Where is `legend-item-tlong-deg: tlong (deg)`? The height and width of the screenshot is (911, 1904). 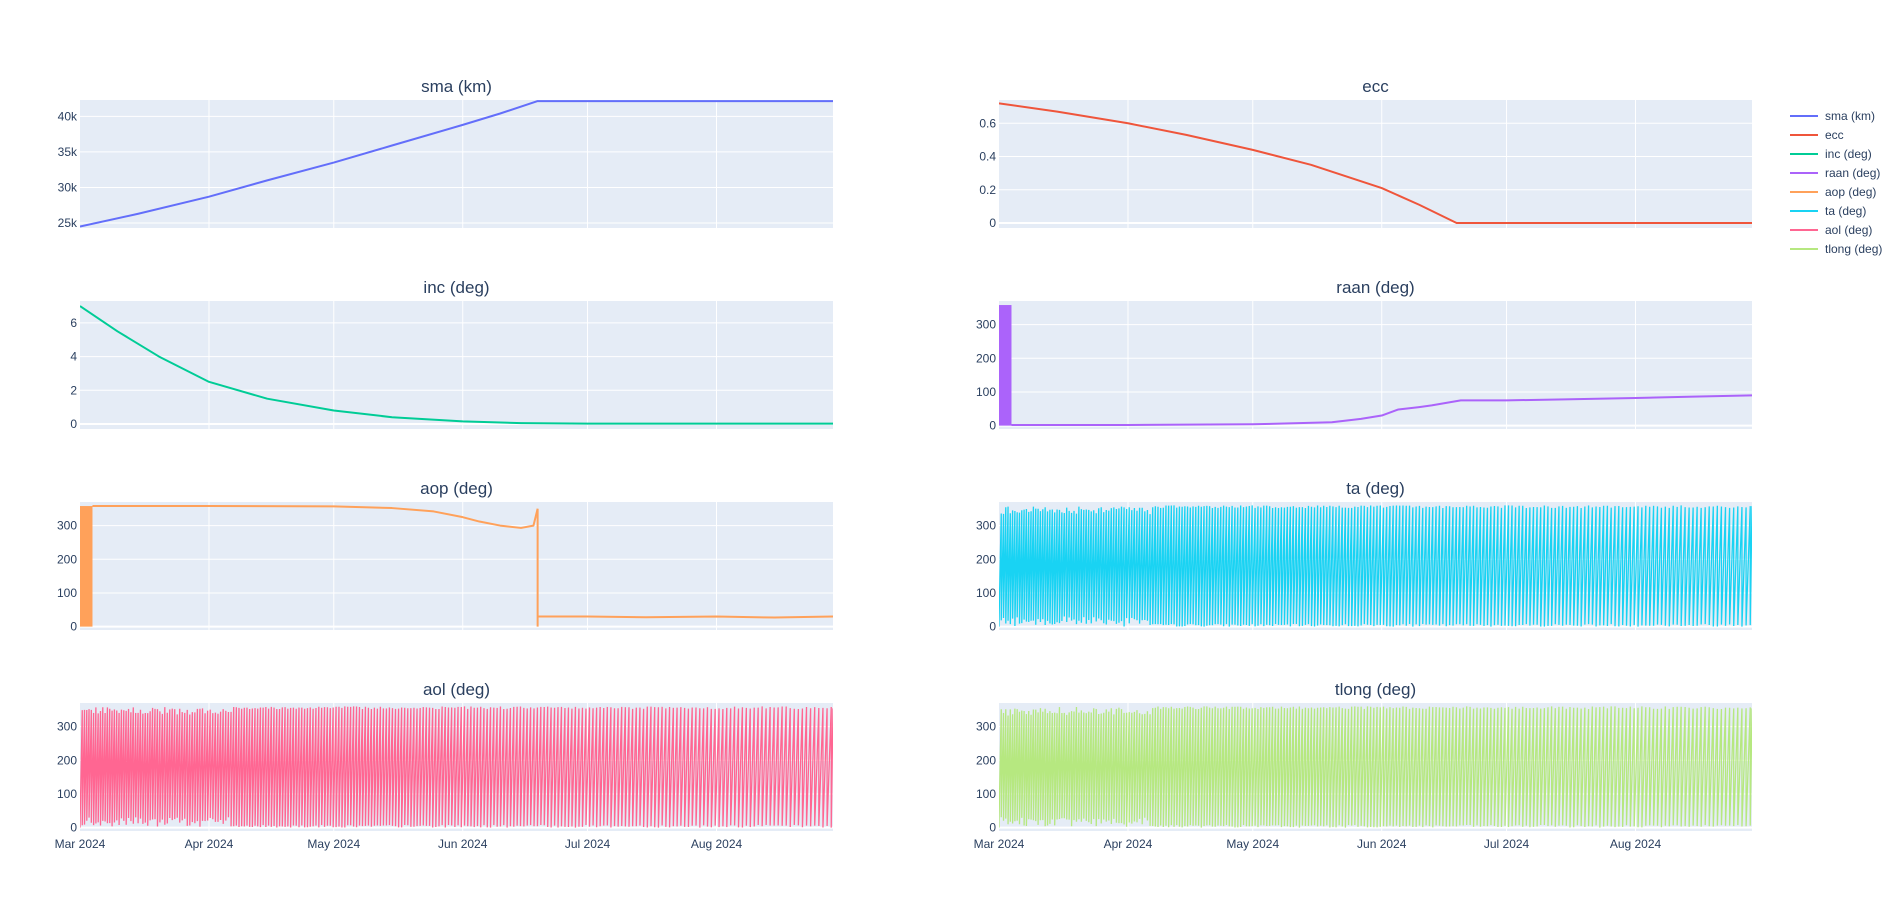
legend-item-tlong-deg: tlong (deg) is located at coordinates (1836, 249).